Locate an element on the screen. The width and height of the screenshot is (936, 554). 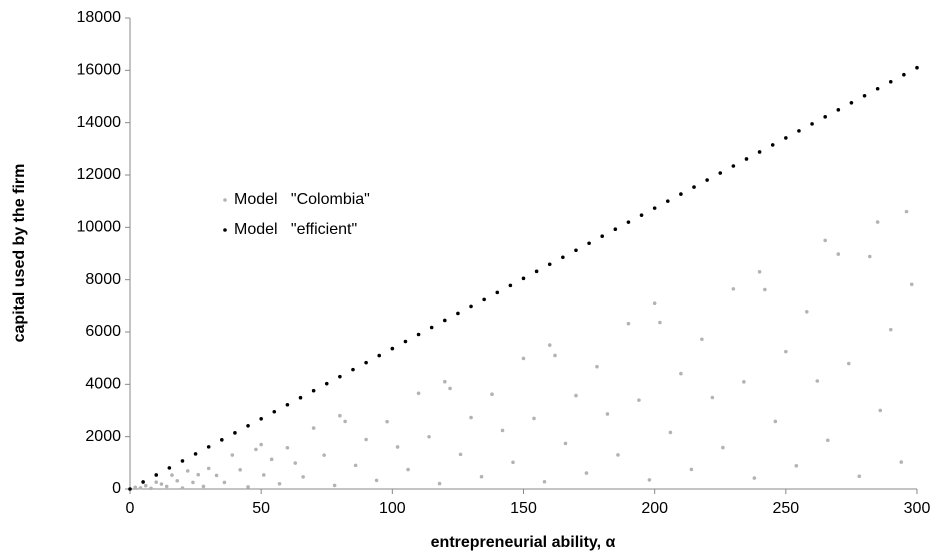
x-tick-label: 300 is located at coordinates (917, 508).